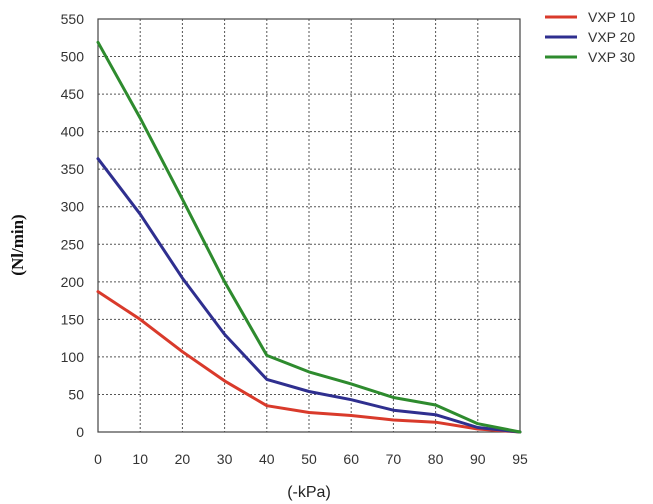 This screenshot has height=504, width=653. What do you see at coordinates (611, 37) in the screenshot?
I see `legend-label: VXP 20` at bounding box center [611, 37].